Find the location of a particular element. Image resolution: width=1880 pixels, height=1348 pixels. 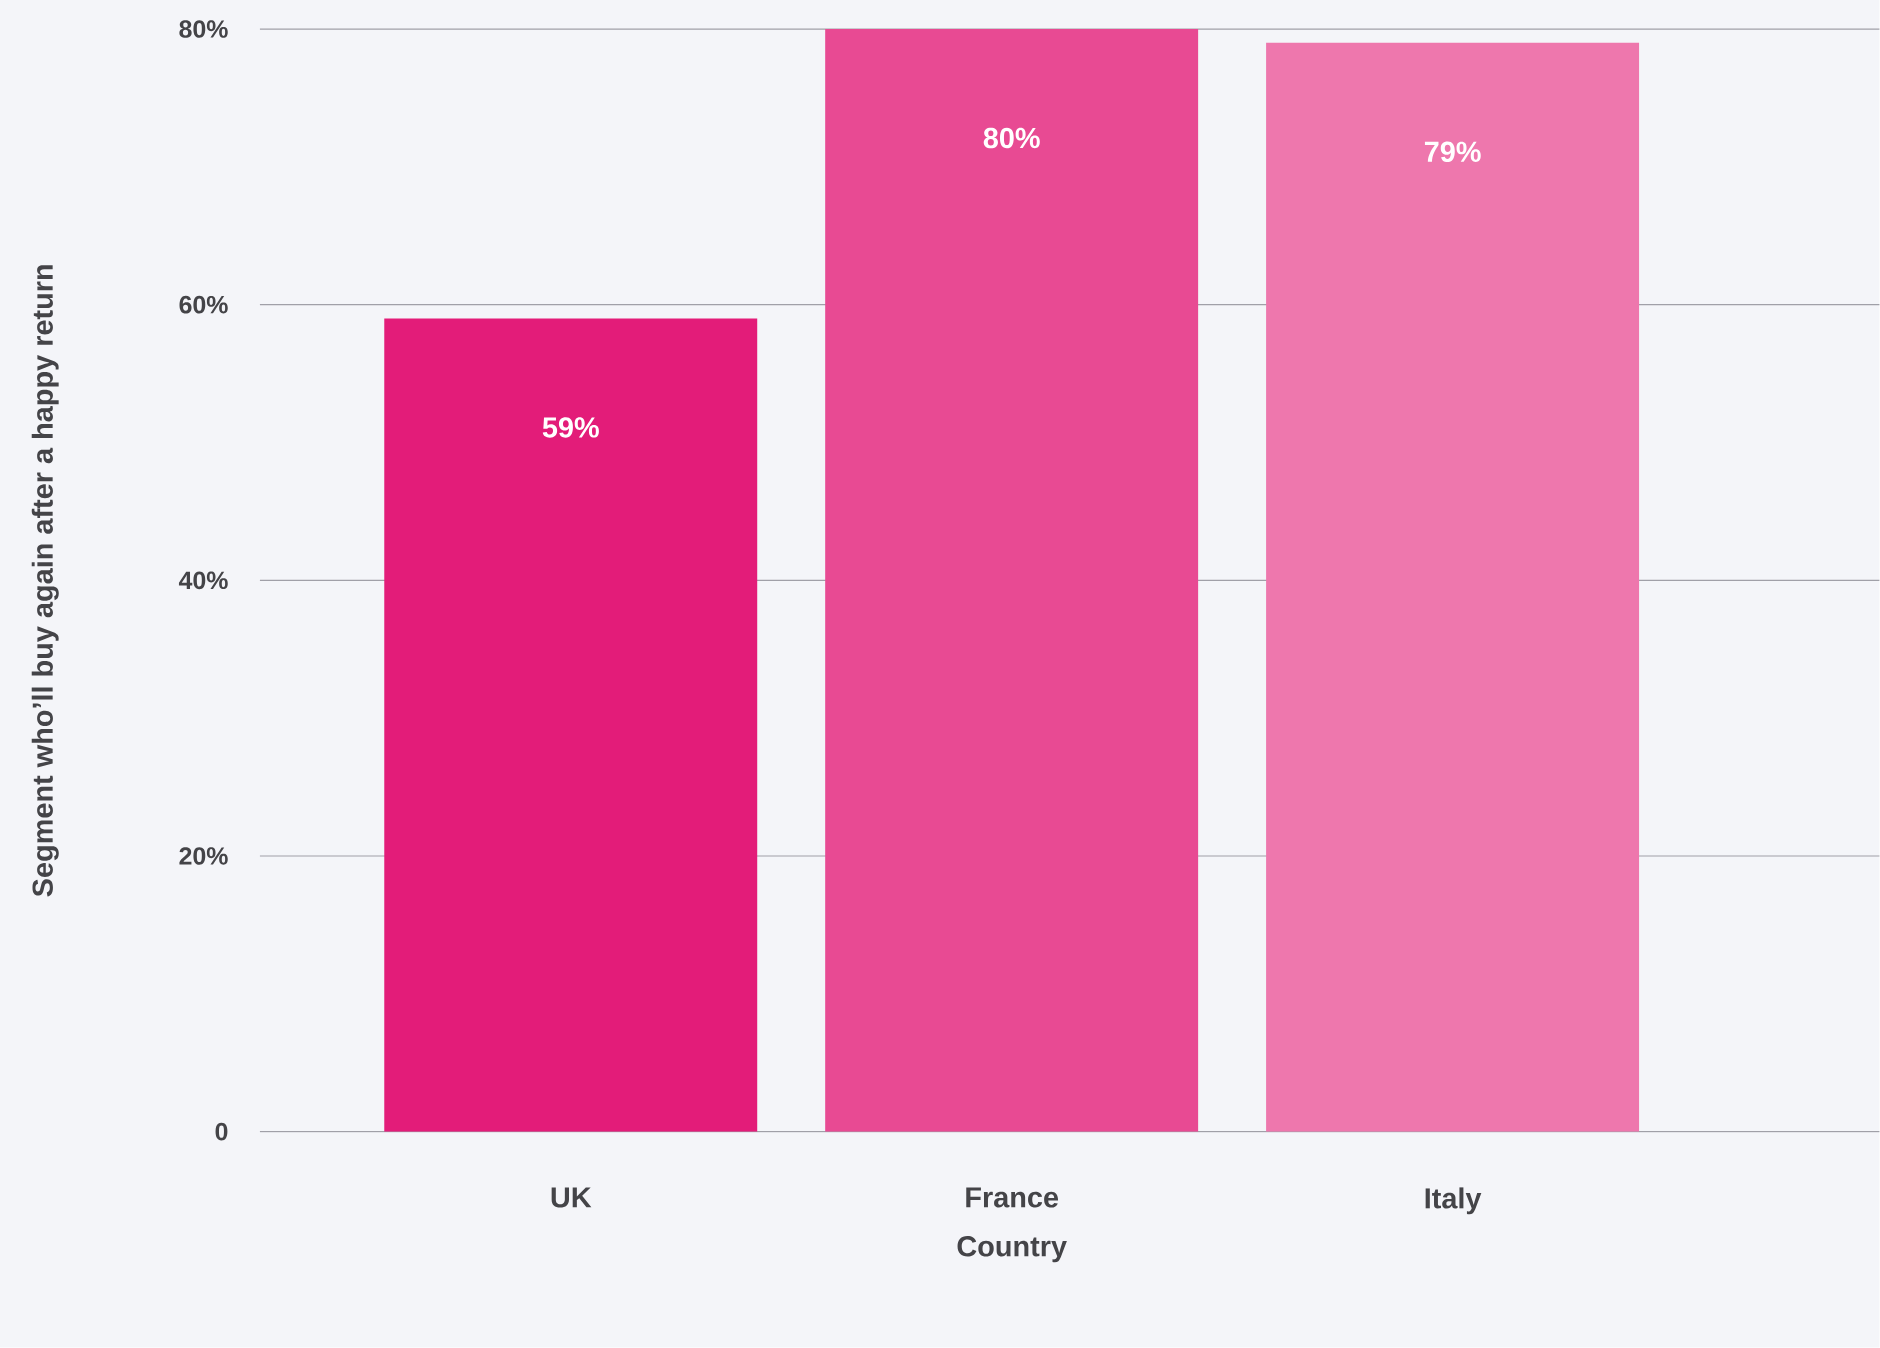

bar is located at coordinates (571, 725).